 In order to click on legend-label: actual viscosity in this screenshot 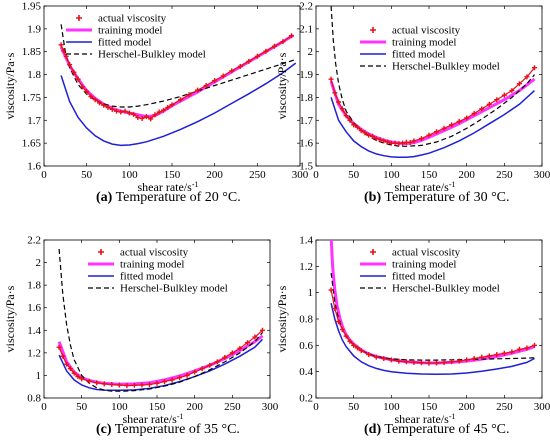, I will do `click(132, 19)`.